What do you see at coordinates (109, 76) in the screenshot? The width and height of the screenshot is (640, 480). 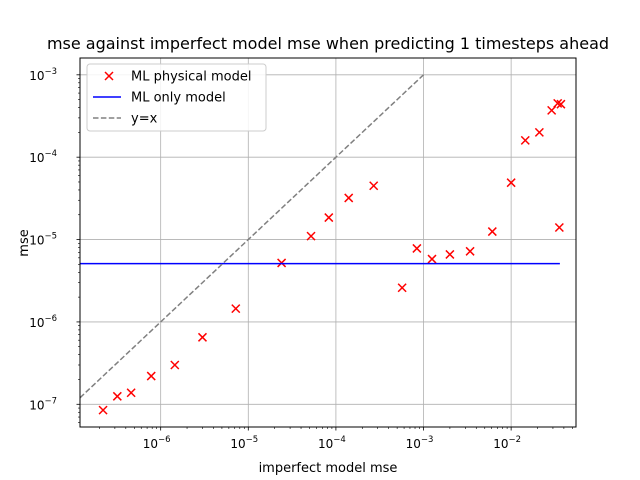 I see `legend-marker-x` at bounding box center [109, 76].